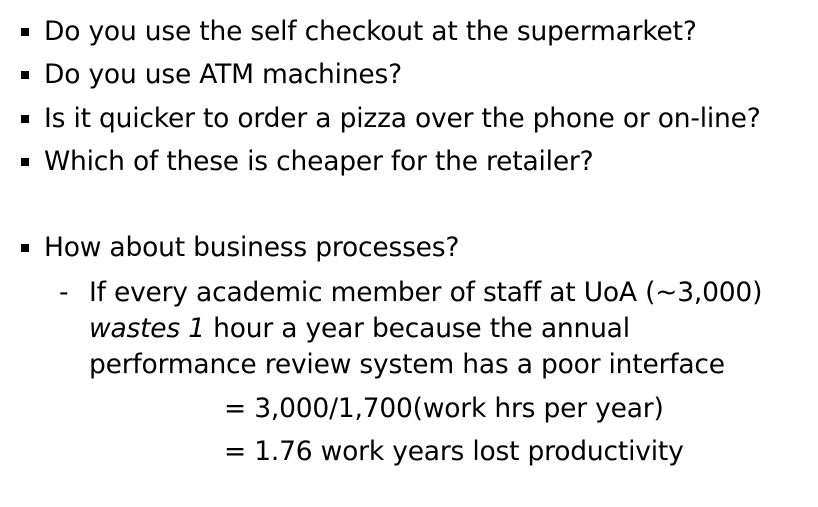 The height and width of the screenshot is (507, 818). What do you see at coordinates (417, 328) in the screenshot?
I see `sub-bullet-line-2-rest: hour a year because the annual` at bounding box center [417, 328].